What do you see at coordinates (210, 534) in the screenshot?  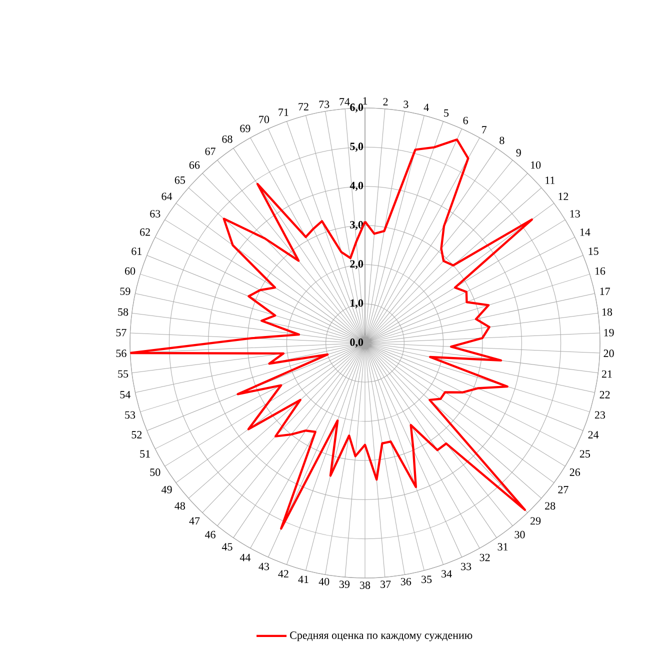 I see `spoke-label: 46` at bounding box center [210, 534].